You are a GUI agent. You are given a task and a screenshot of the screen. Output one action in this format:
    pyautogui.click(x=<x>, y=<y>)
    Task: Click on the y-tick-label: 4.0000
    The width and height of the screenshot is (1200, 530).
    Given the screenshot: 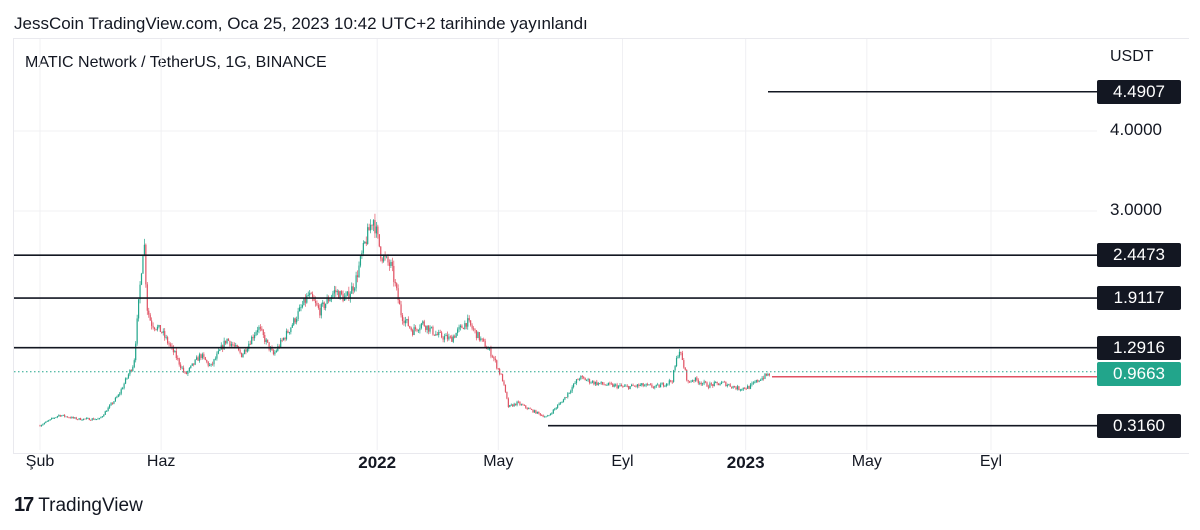 What is the action you would take?
    pyautogui.click(x=1136, y=129)
    